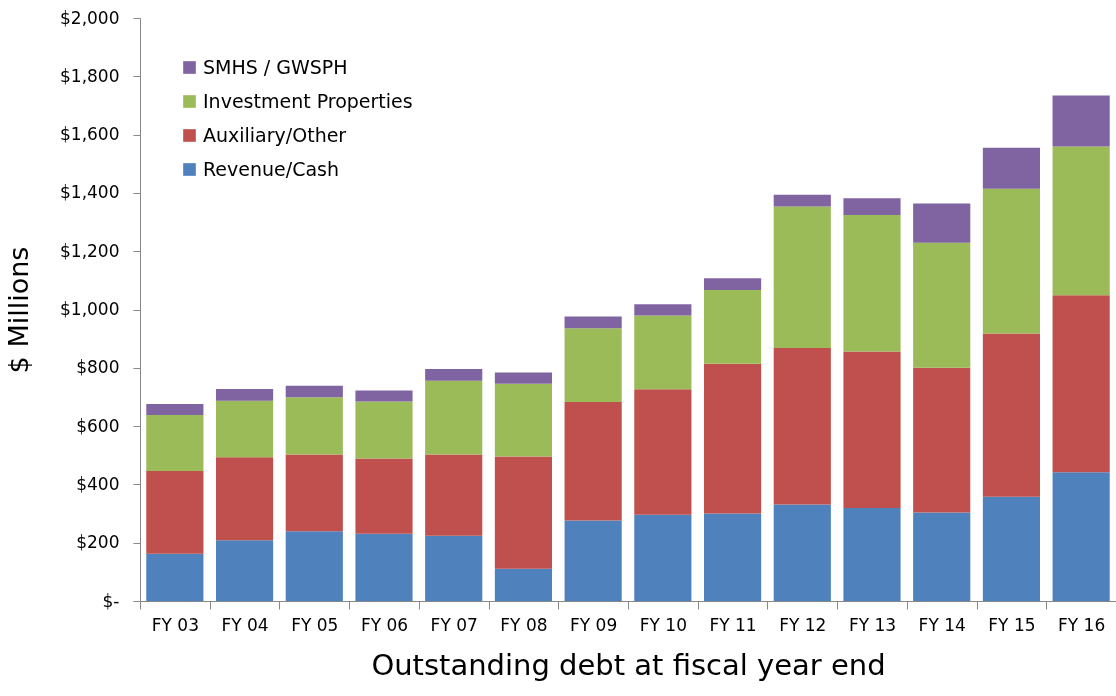 The height and width of the screenshot is (696, 1116). What do you see at coordinates (315, 624) in the screenshot?
I see `x-tick-label: FY 05` at bounding box center [315, 624].